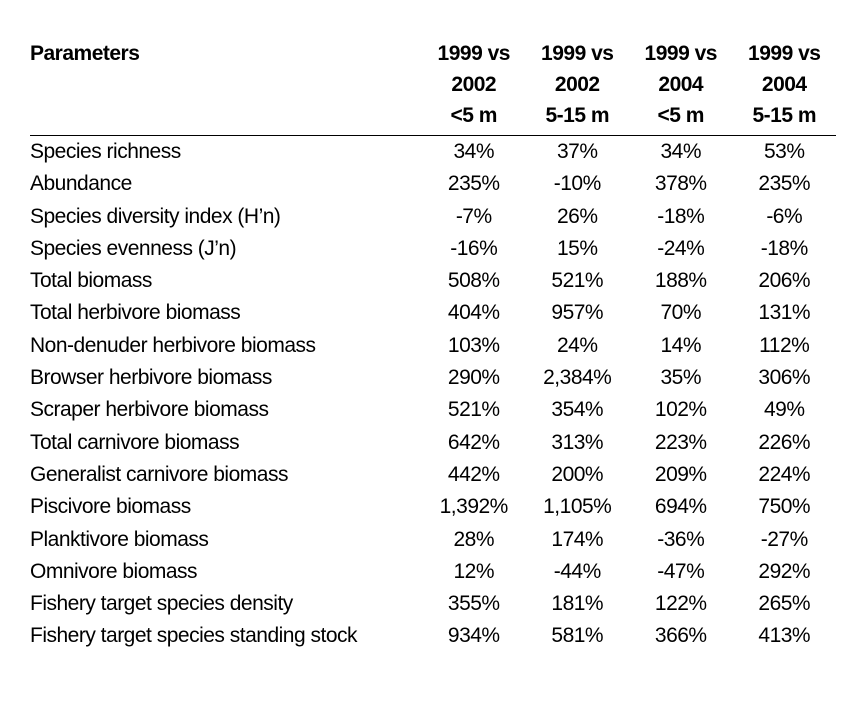 The image size is (860, 726). What do you see at coordinates (681, 571) in the screenshot?
I see `row-value: -47%` at bounding box center [681, 571].